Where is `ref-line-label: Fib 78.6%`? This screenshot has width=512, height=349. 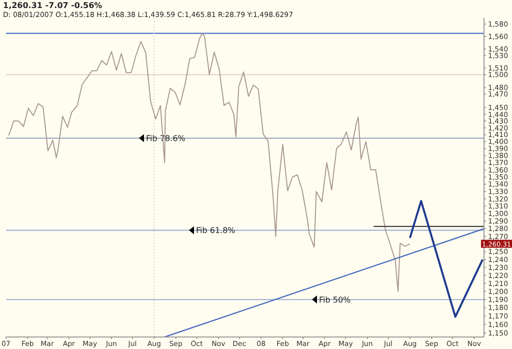
ref-line-label: Fib 78.6% is located at coordinates (166, 139).